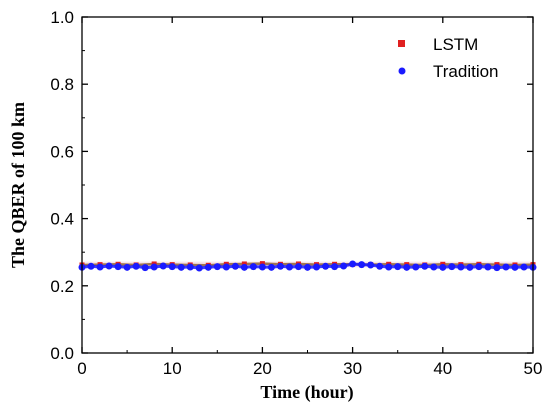 The height and width of the screenshot is (410, 550). What do you see at coordinates (62, 84) in the screenshot?
I see `y-tick-label: 0.8` at bounding box center [62, 84].